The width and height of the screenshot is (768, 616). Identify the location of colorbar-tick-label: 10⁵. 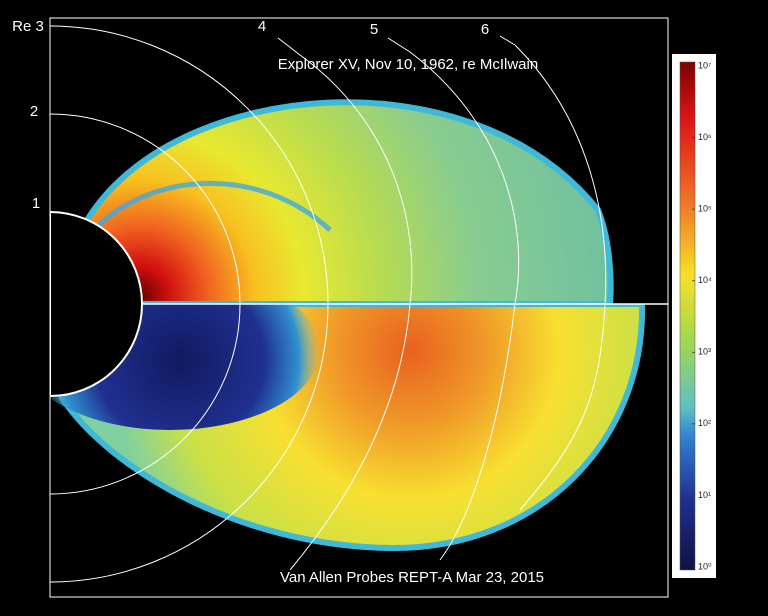
(705, 209).